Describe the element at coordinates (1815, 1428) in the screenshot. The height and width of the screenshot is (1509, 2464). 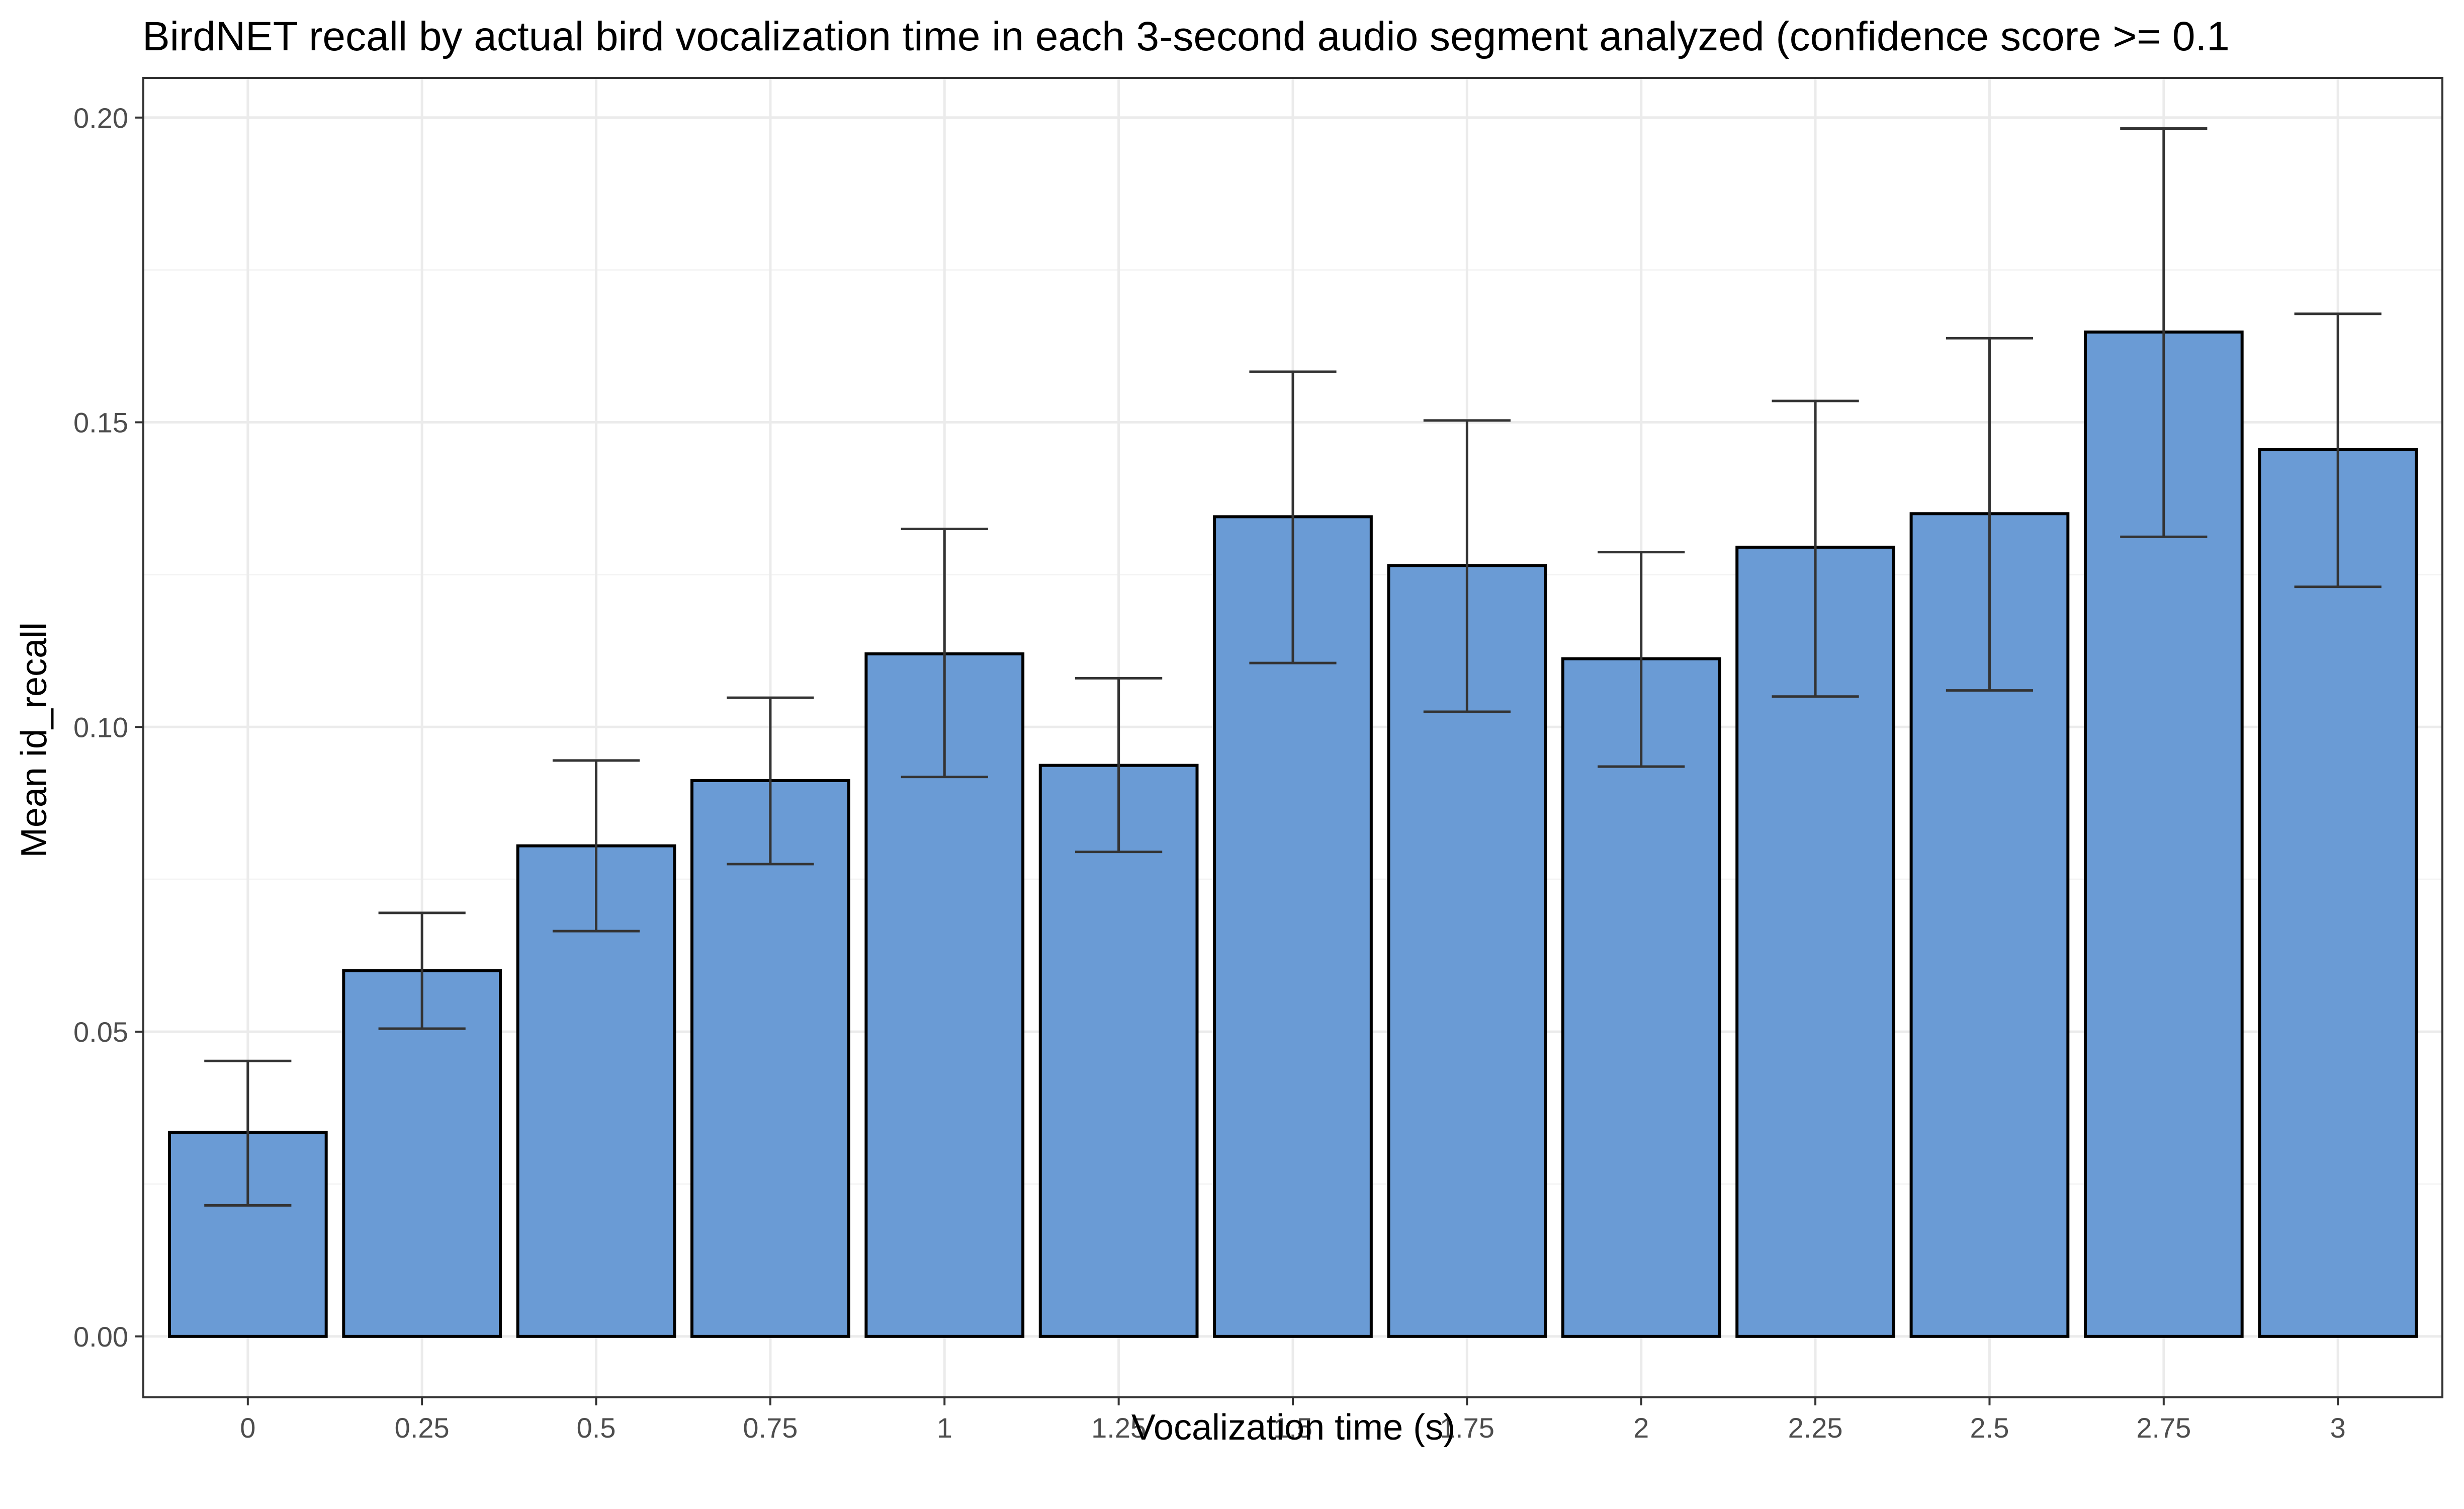
I see `x-tick-label: 2.25` at that location.